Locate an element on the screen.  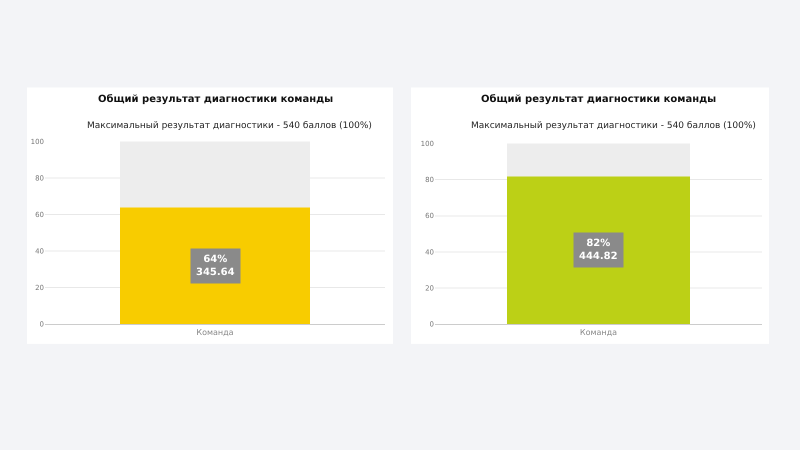
data-label: 64% 345.64 is located at coordinates (215, 266).